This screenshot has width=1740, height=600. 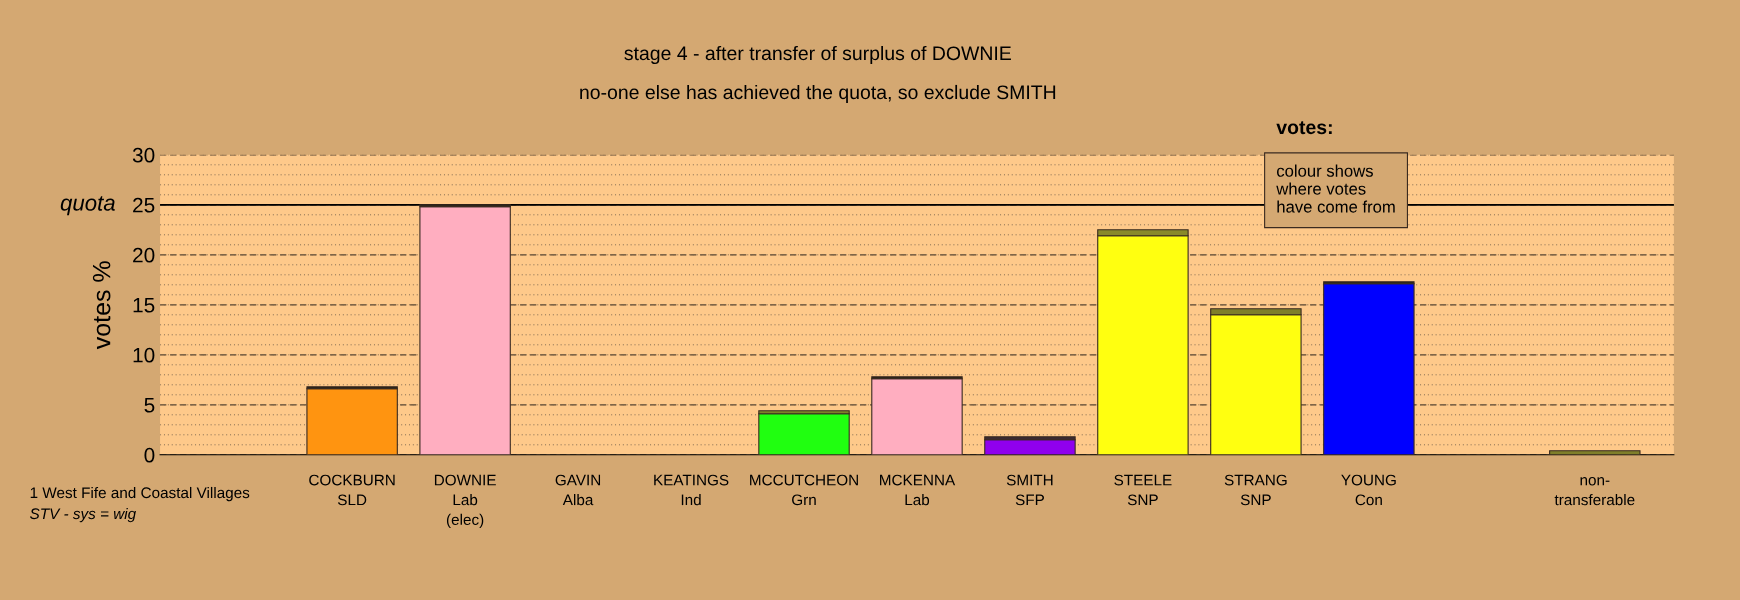 What do you see at coordinates (1304, 128) in the screenshot?
I see `text: votes:` at bounding box center [1304, 128].